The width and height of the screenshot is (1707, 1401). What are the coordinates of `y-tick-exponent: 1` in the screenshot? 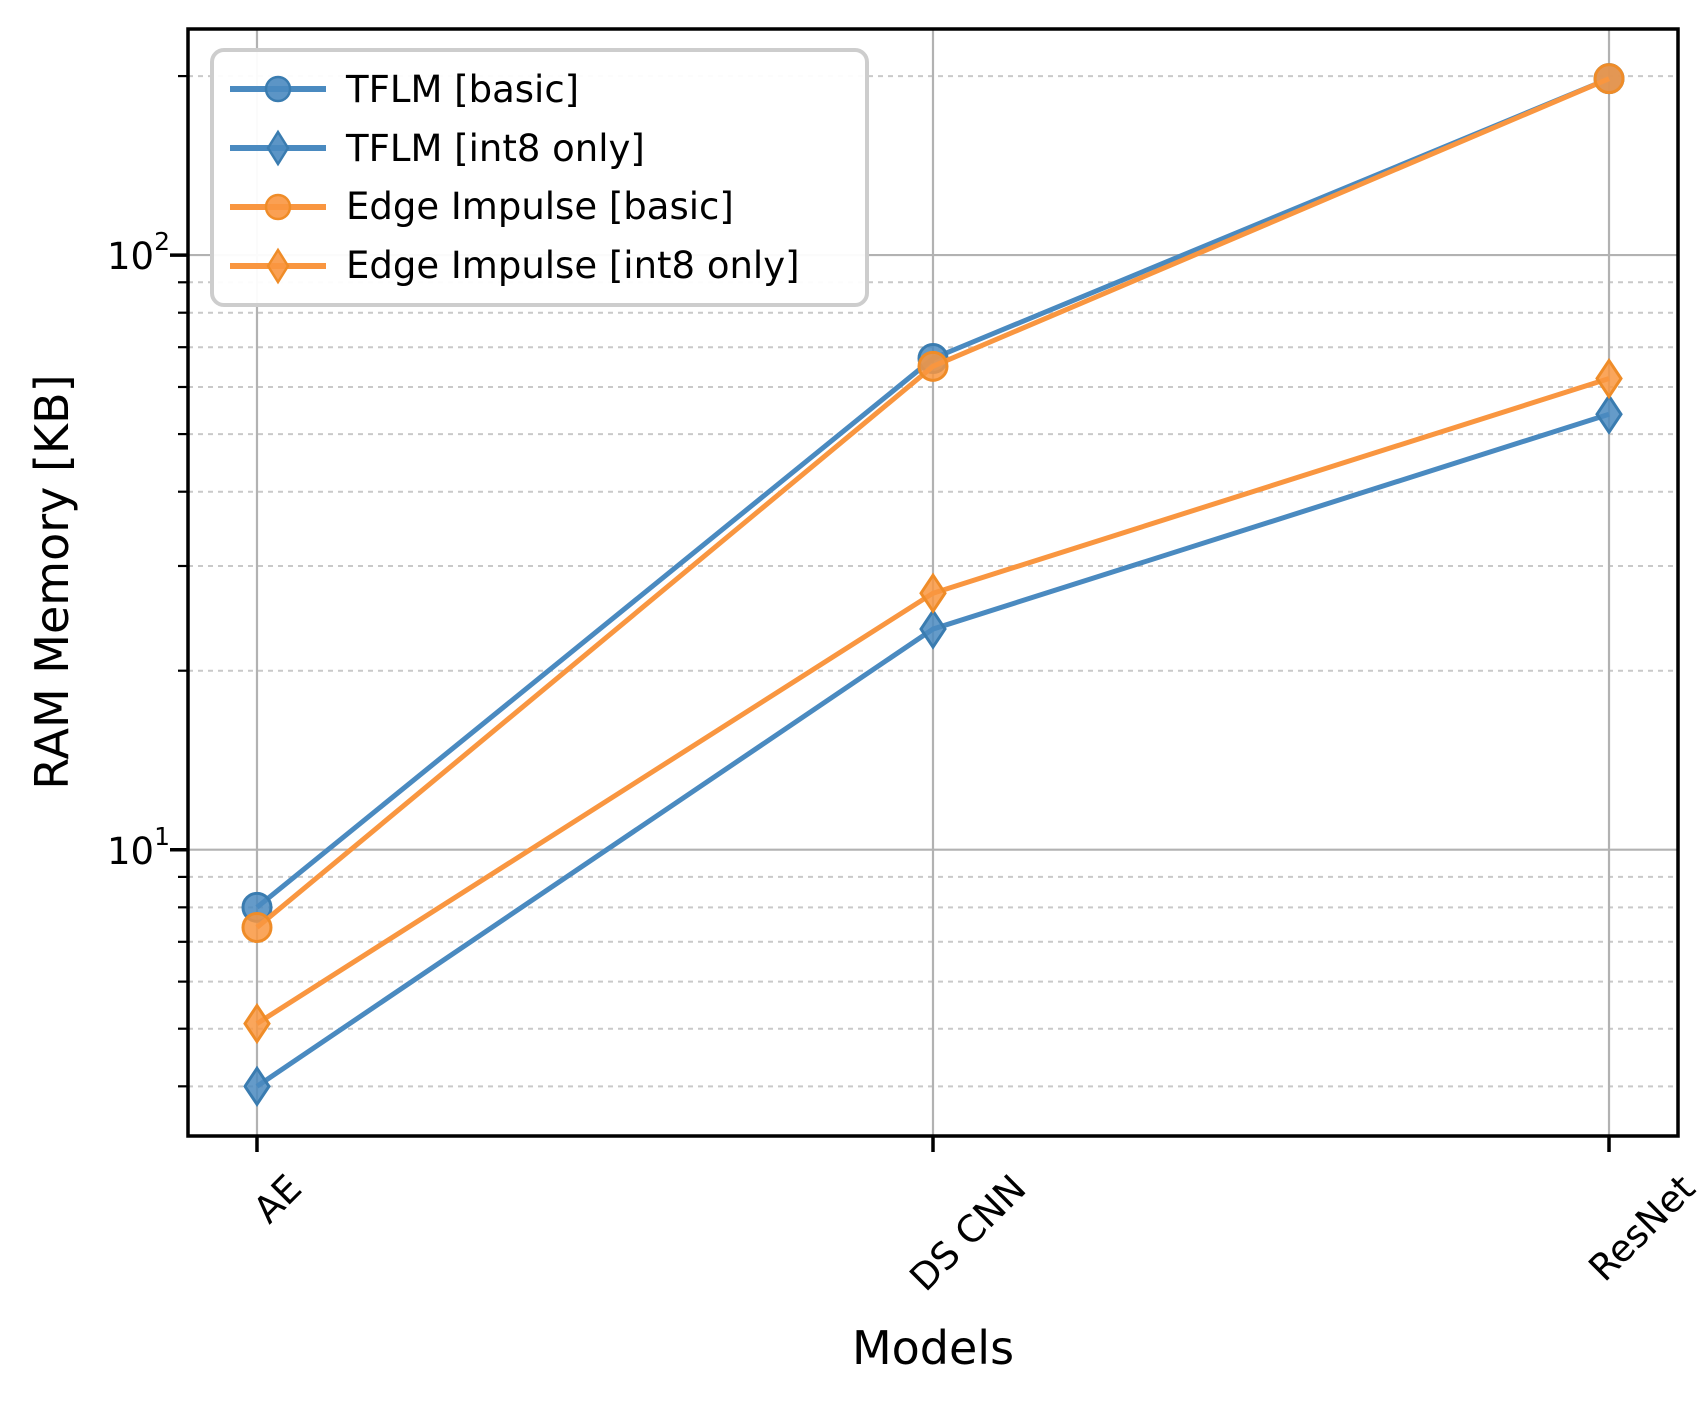 It's located at (162, 836).